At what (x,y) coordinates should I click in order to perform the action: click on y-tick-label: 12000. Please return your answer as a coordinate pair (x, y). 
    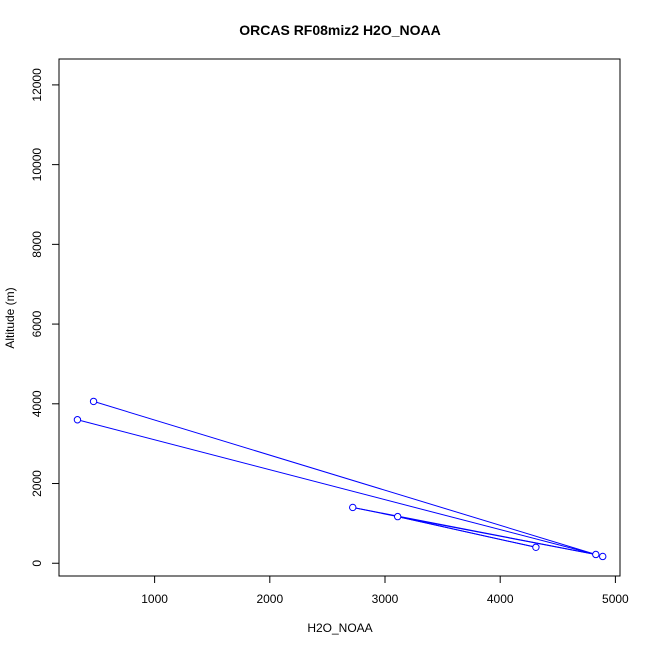
    Looking at the image, I should click on (37, 85).